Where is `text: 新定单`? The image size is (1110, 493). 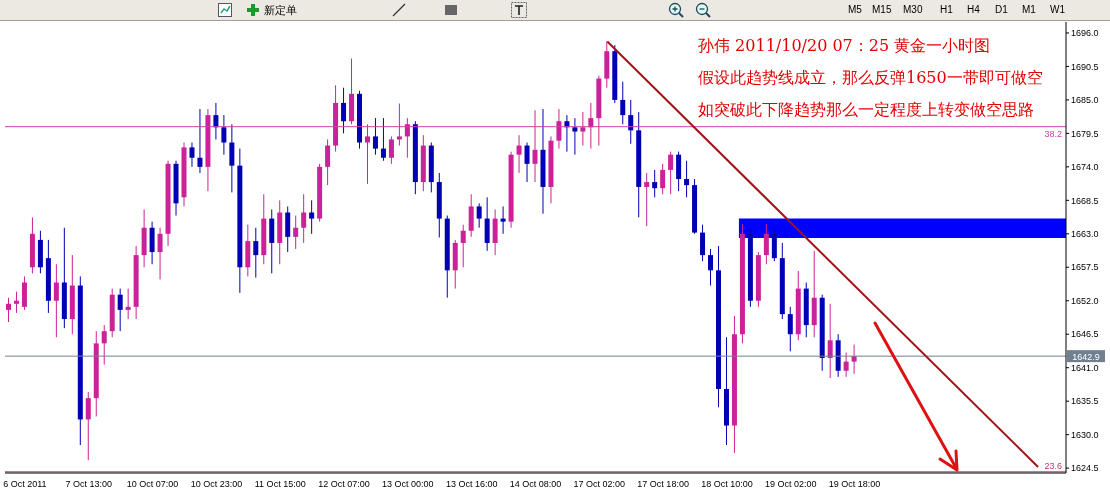
text: 新定单 is located at coordinates (280, 10).